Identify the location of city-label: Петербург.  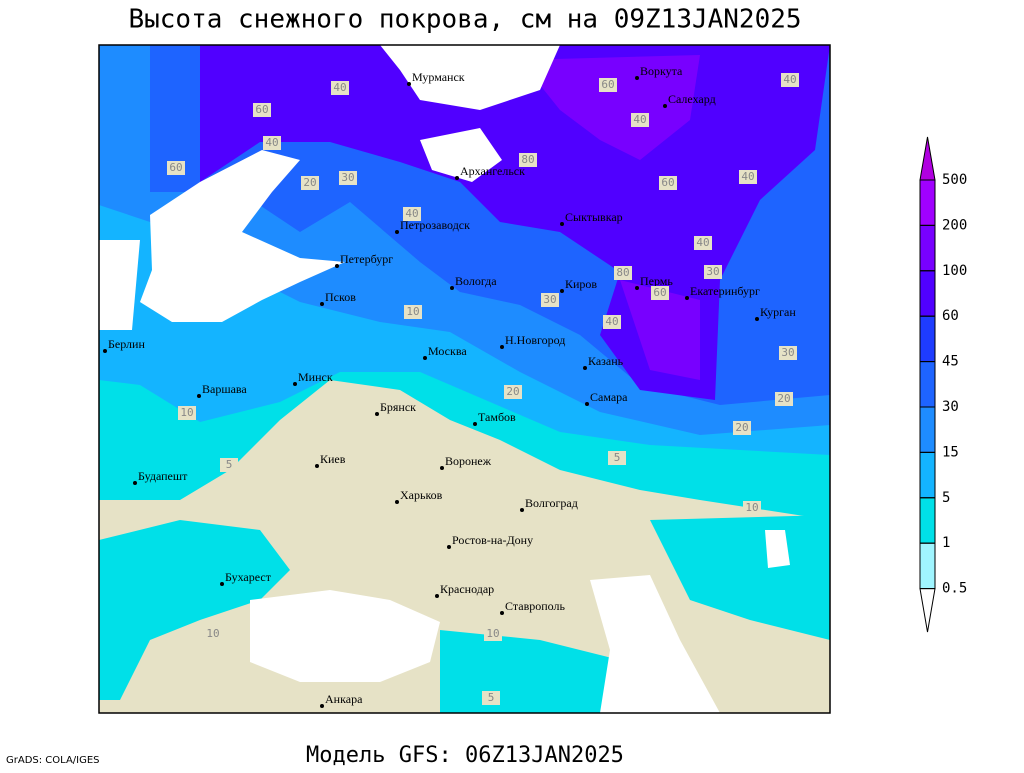
(366, 259).